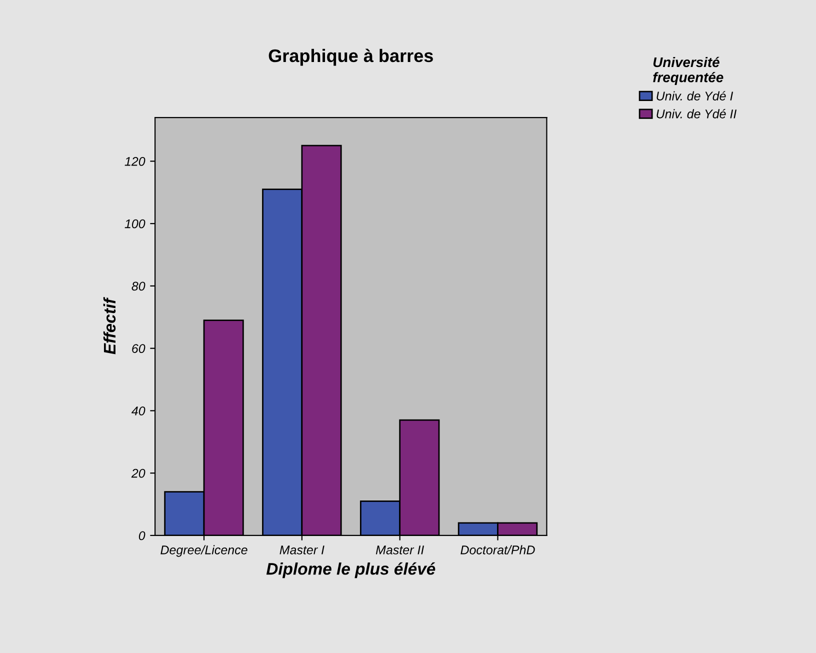  I want to click on y-tick-label: 20, so click(138, 473).